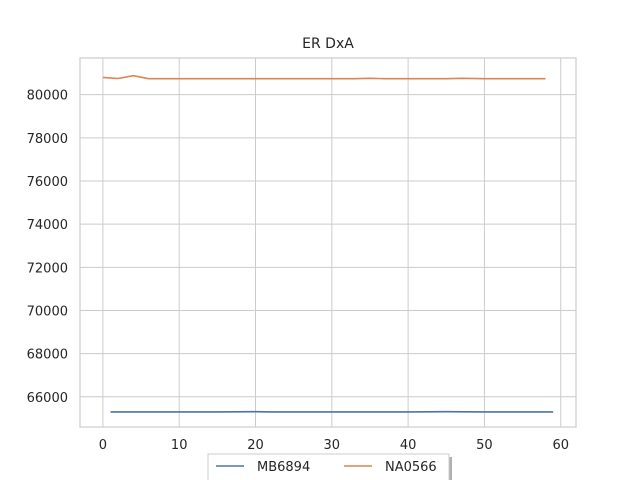 This screenshot has height=480, width=640. What do you see at coordinates (560, 445) in the screenshot?
I see `x-tick-label: 60` at bounding box center [560, 445].